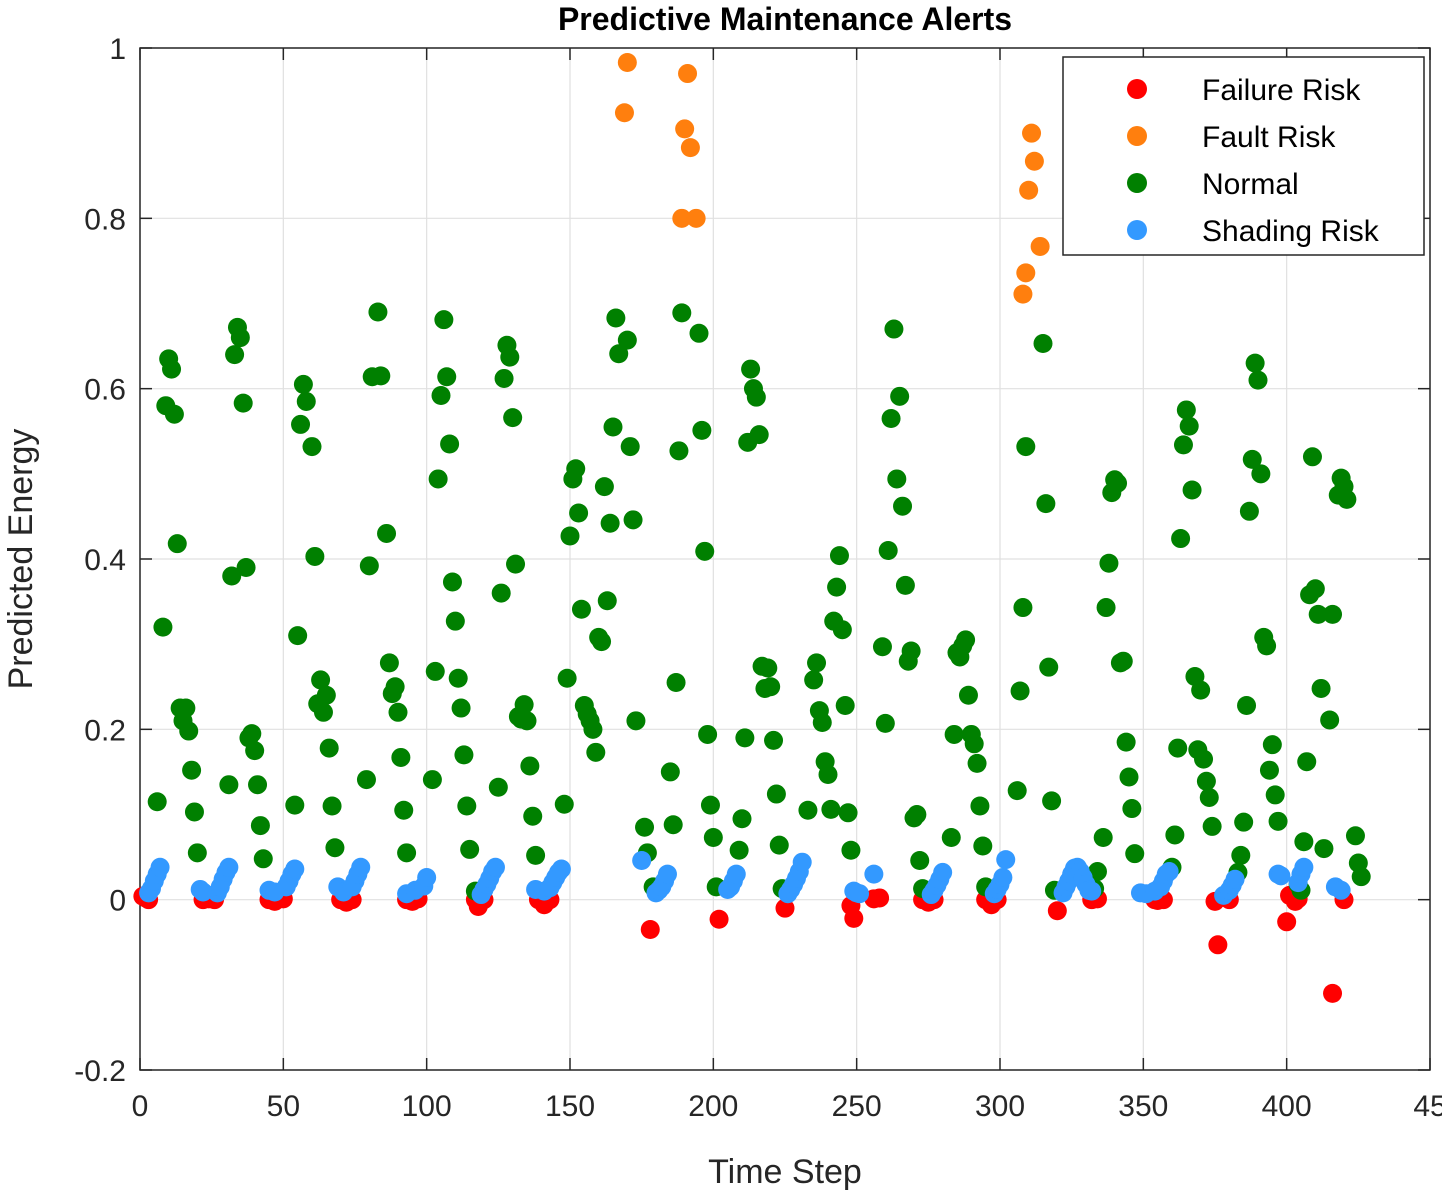 This screenshot has width=1442, height=1197. What do you see at coordinates (857, 1106) in the screenshot?
I see `x-tick-label: 250` at bounding box center [857, 1106].